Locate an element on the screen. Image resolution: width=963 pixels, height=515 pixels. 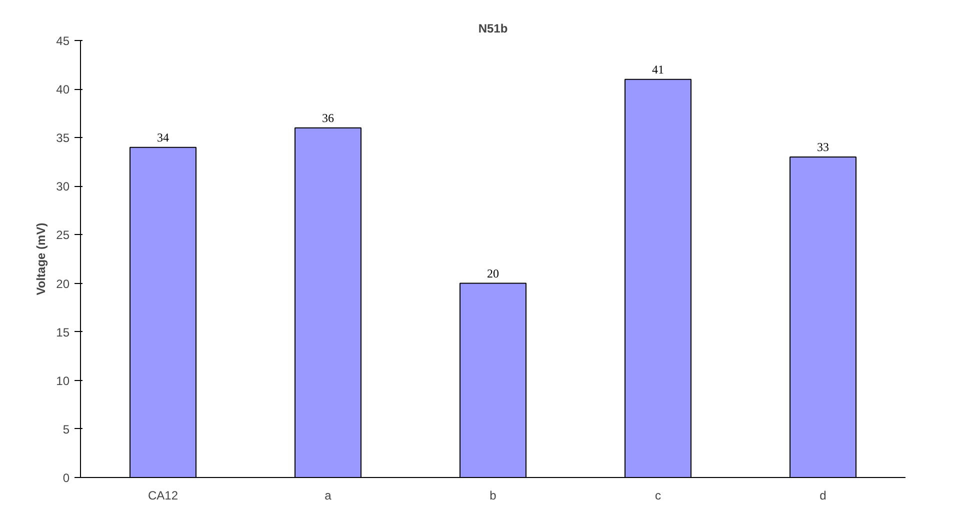
data-label: 34 is located at coordinates (163, 137).